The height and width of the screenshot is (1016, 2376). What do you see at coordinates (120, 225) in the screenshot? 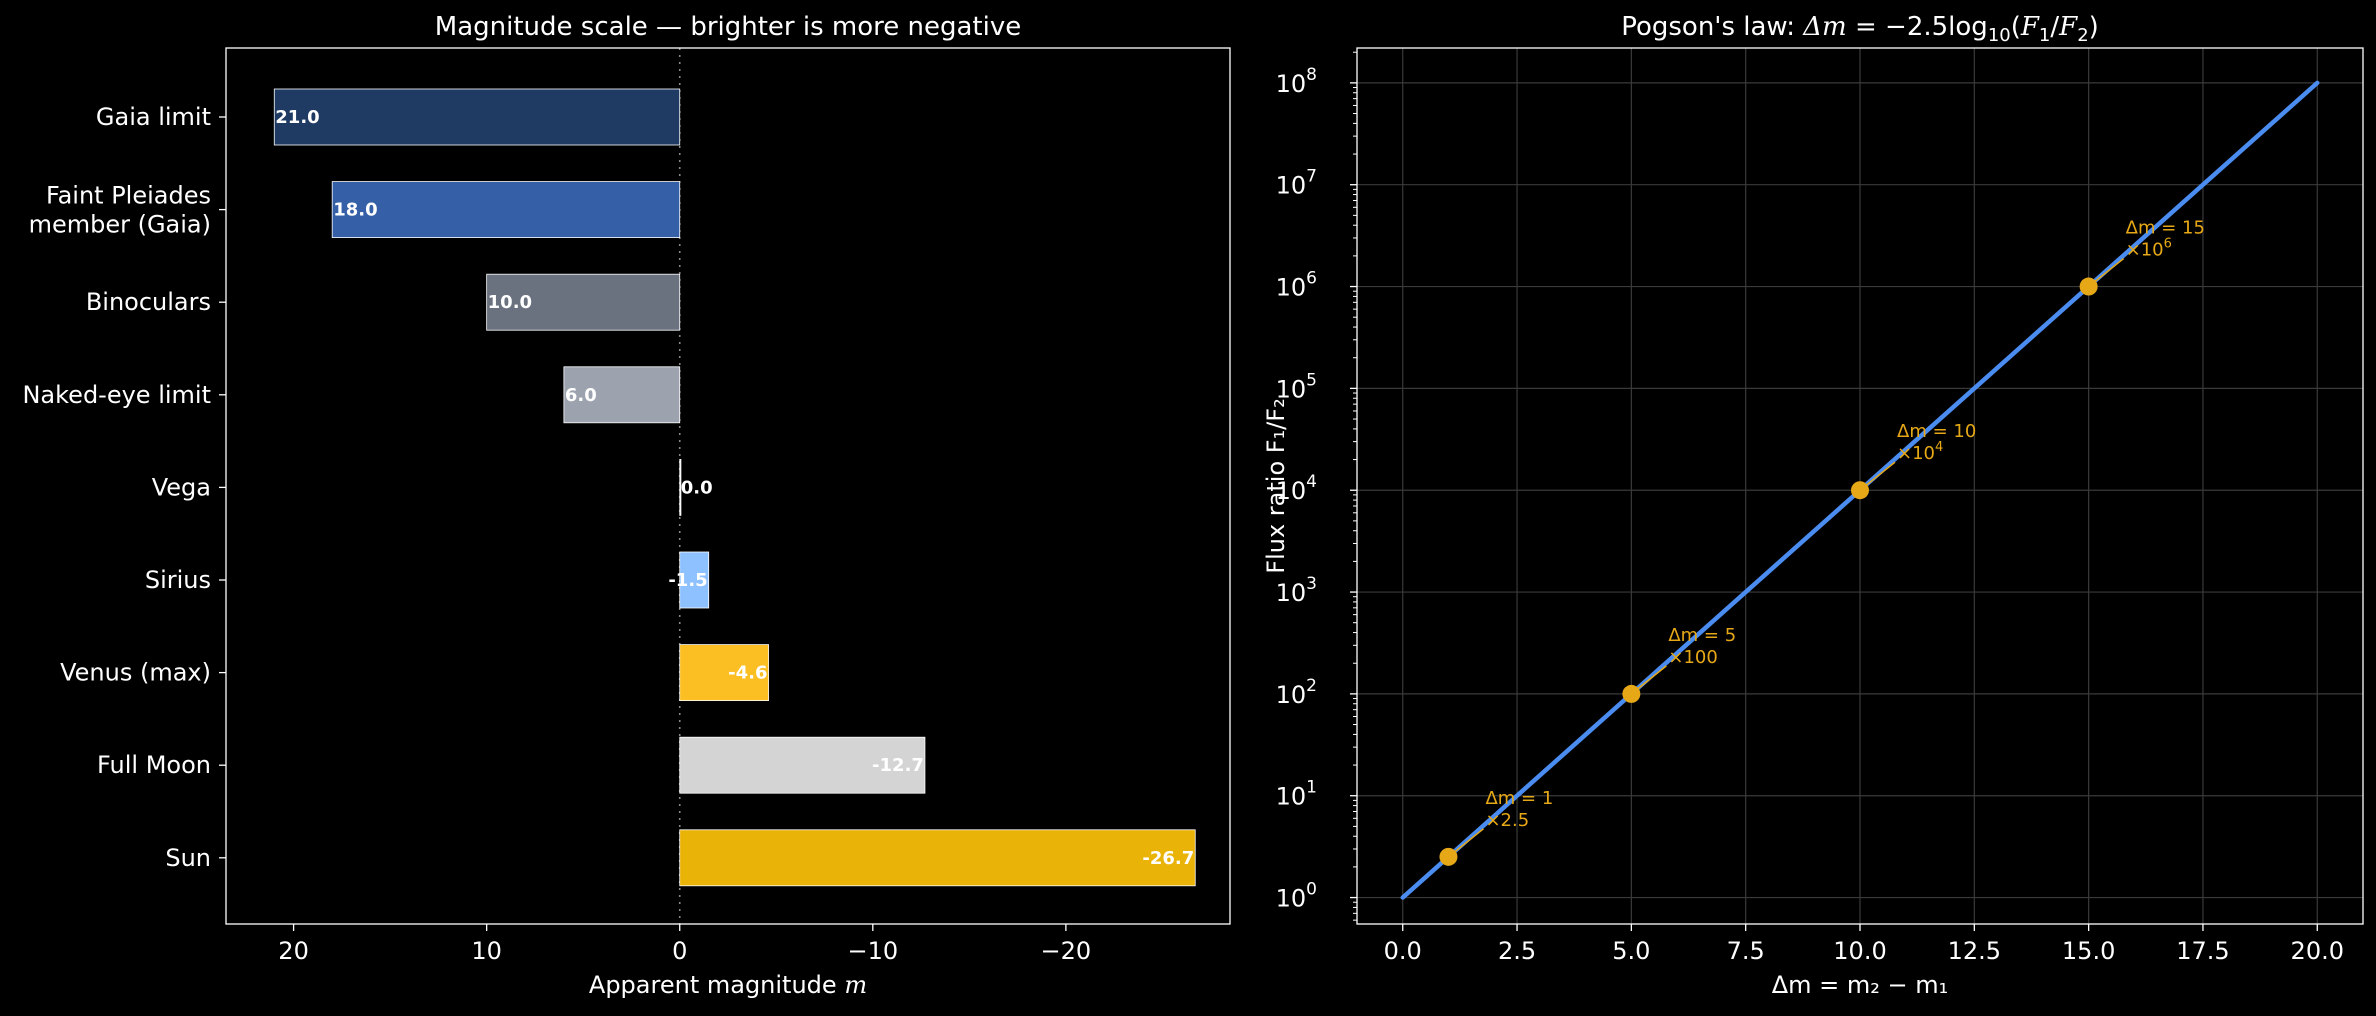
I see `category-label: member (Gaia)` at bounding box center [120, 225].